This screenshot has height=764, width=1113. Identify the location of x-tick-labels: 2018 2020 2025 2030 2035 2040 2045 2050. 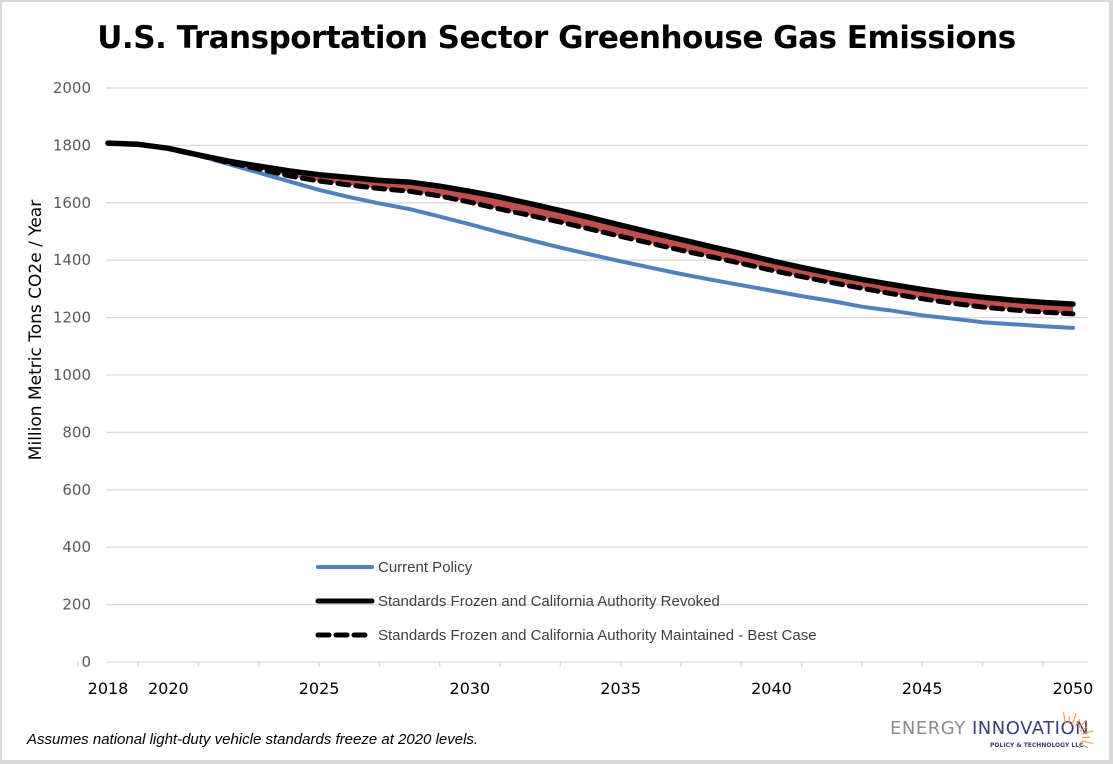
(591, 688).